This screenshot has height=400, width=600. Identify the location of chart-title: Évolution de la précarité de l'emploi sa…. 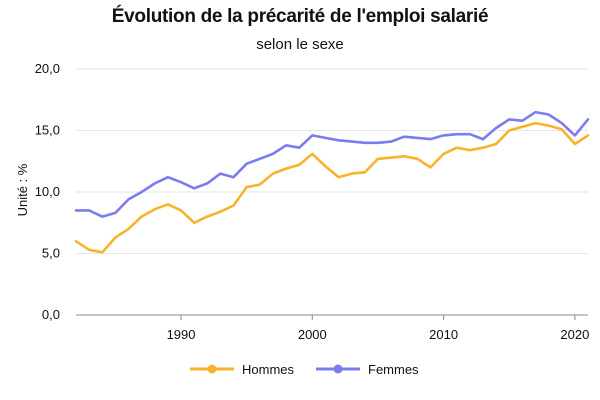
(300, 16).